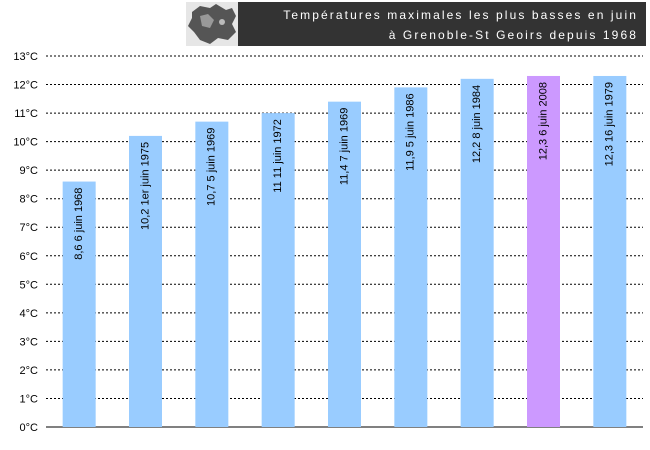 The image size is (650, 450). What do you see at coordinates (411, 131) in the screenshot?
I see `bar-data-label: 11,9 5 juin 1986` at bounding box center [411, 131].